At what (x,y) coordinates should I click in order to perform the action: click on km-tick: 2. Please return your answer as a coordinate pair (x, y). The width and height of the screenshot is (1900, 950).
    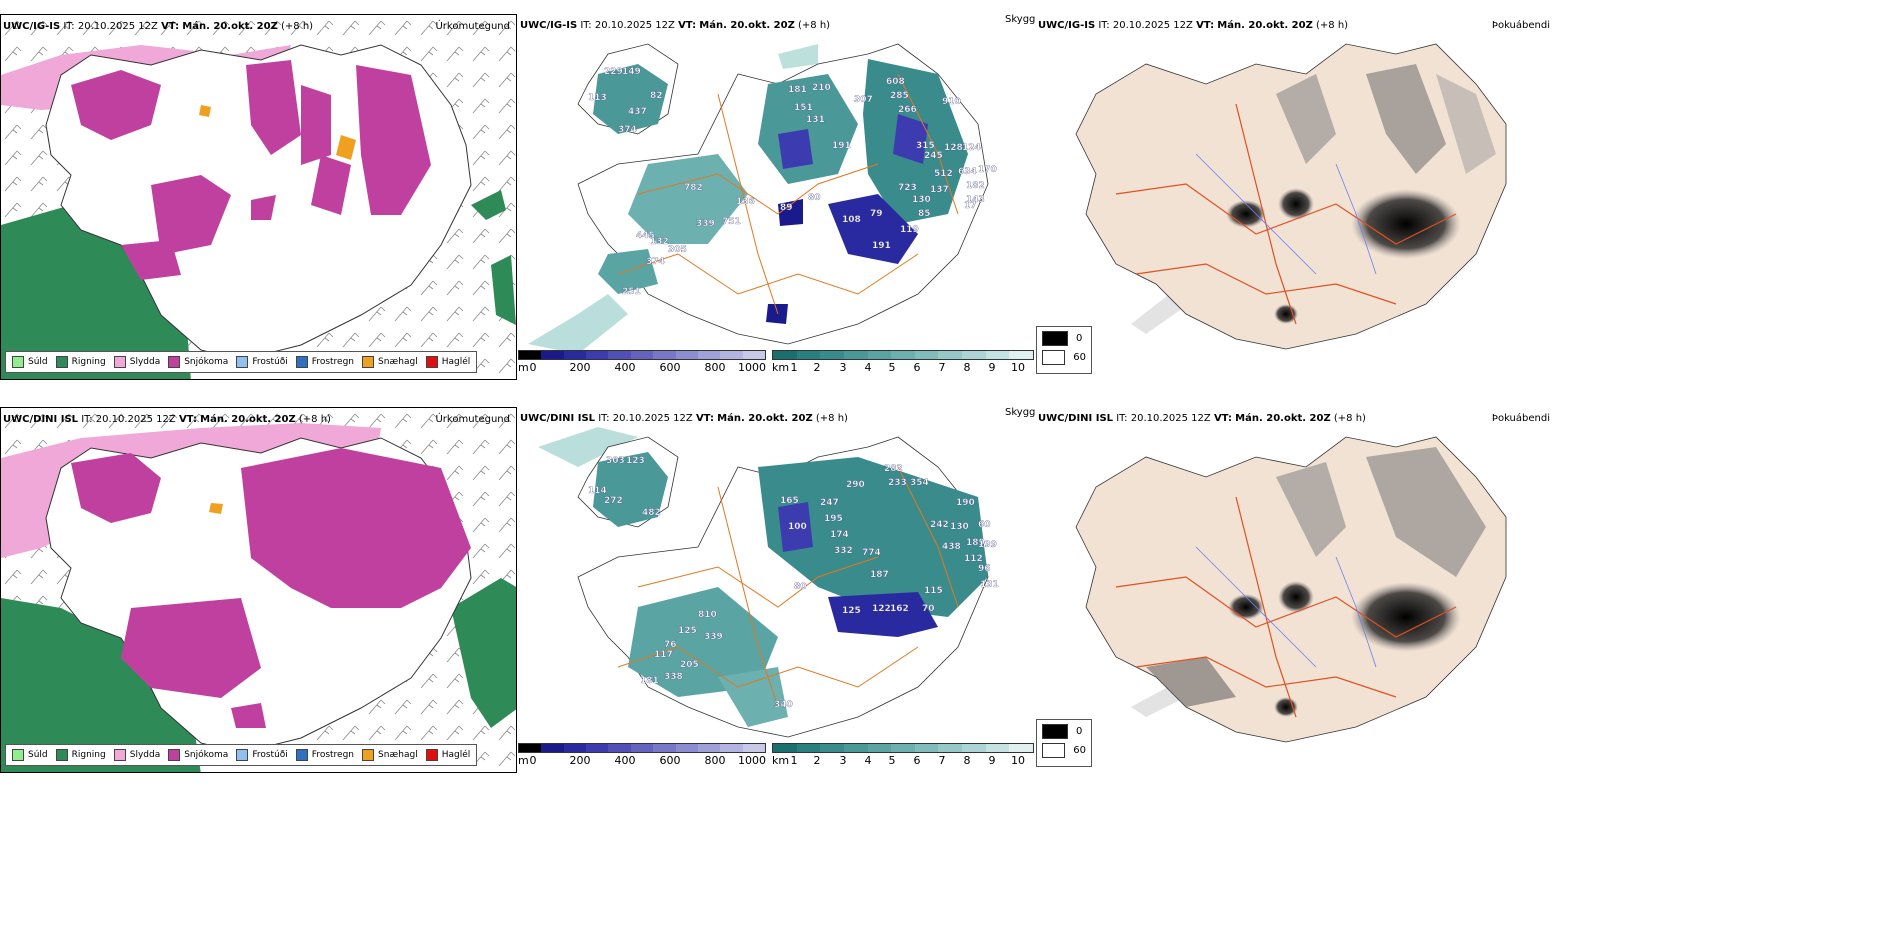
    Looking at the image, I should click on (817, 760).